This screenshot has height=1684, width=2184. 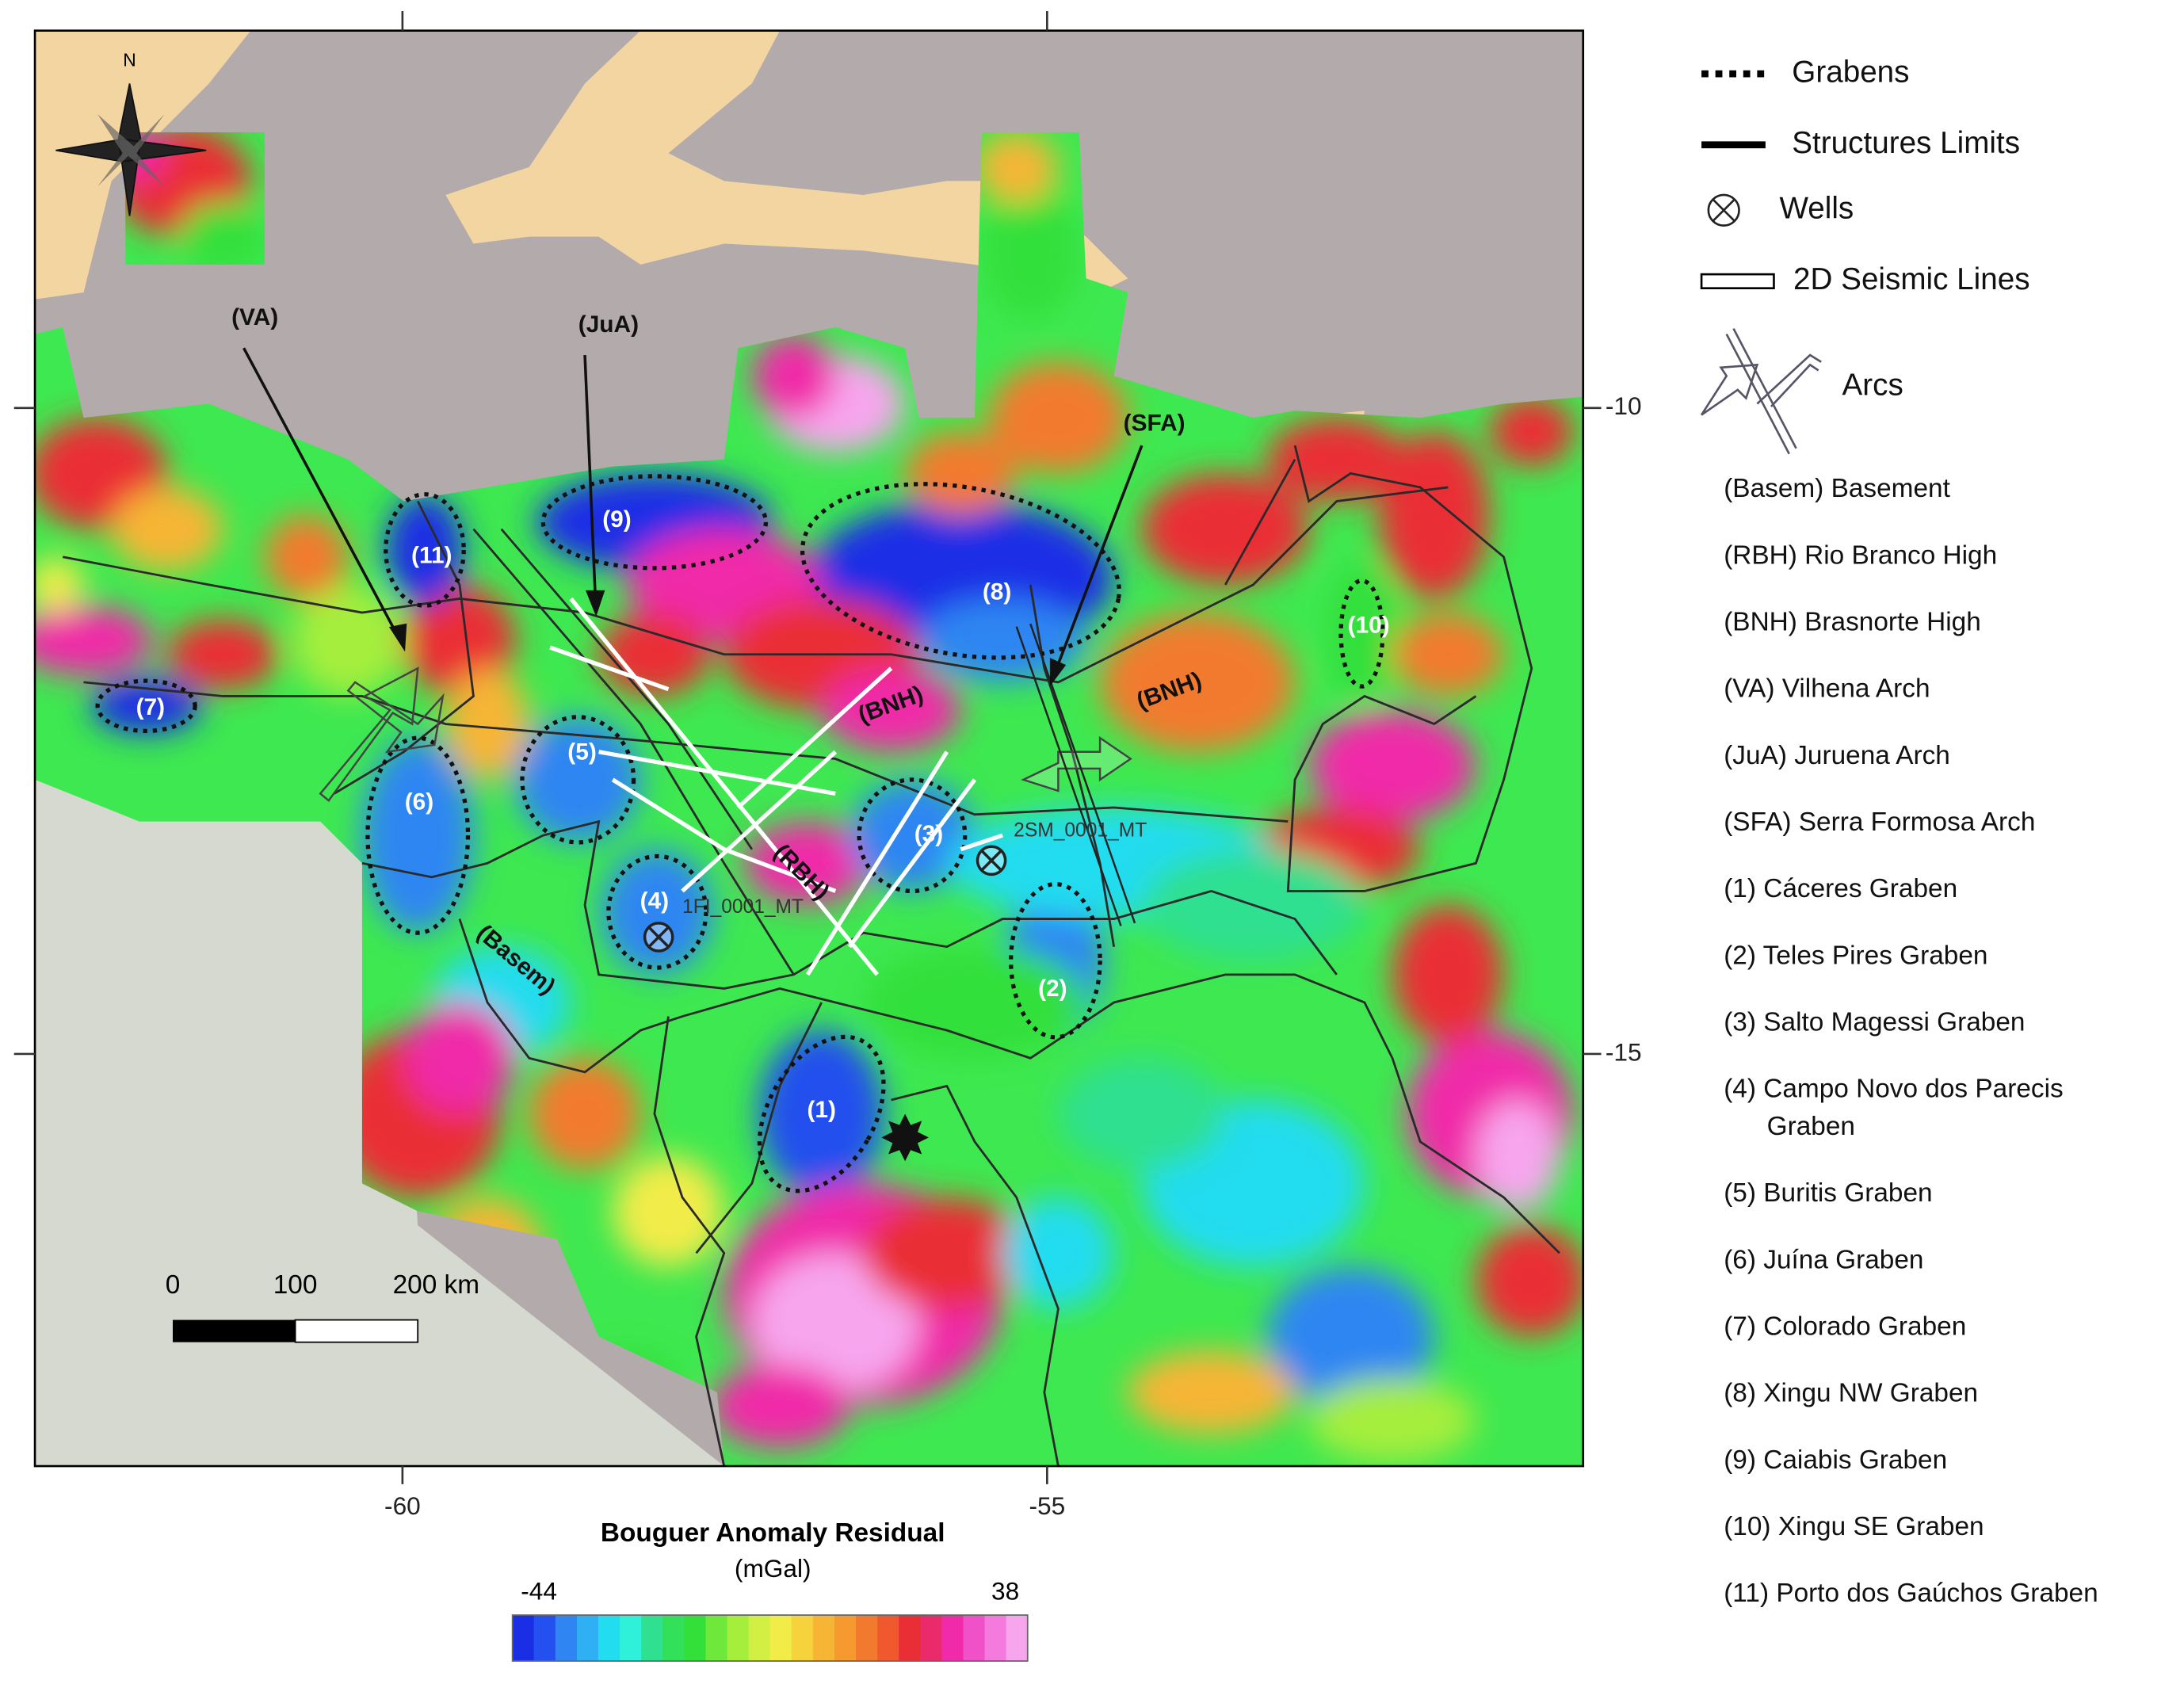 What do you see at coordinates (693, 517) in the screenshot?
I see `arc-pointers` at bounding box center [693, 517].